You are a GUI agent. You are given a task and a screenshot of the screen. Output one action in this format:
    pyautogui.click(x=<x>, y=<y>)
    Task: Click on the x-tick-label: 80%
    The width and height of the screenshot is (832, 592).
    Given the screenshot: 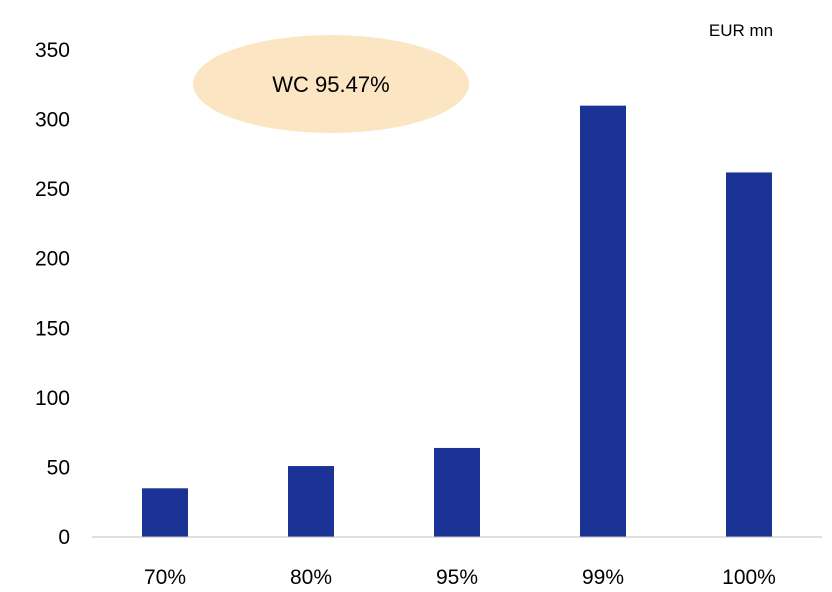 What is the action you would take?
    pyautogui.click(x=311, y=577)
    